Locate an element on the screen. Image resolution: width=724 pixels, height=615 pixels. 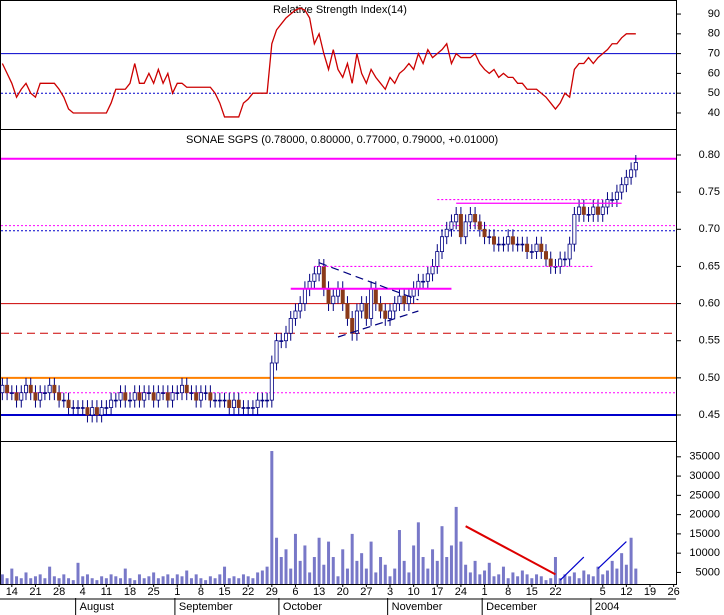
y-tick-label: 5000 is located at coordinates (708, 572).